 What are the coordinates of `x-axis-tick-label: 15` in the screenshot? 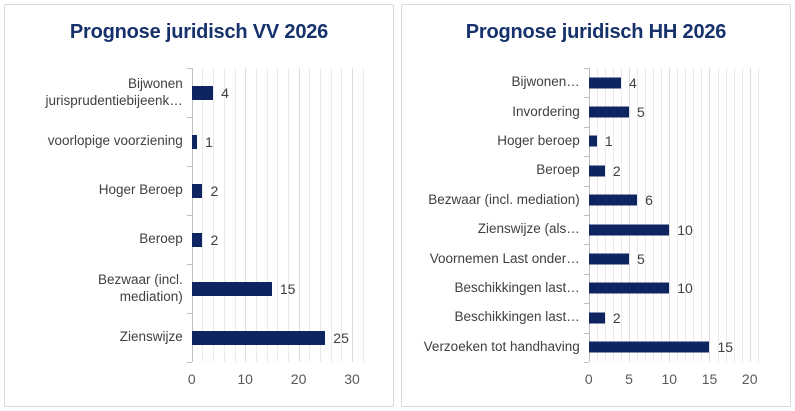 It's located at (709, 379).